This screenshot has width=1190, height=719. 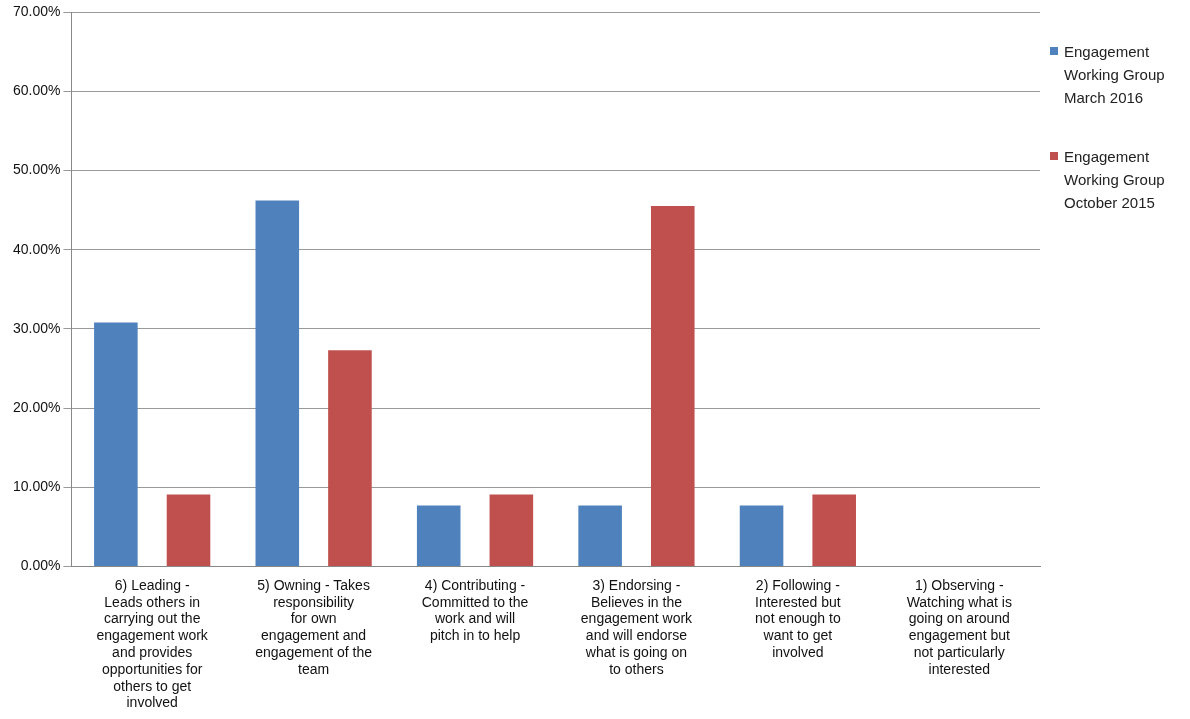 I want to click on y-tick-label: 60.00%, so click(x=37, y=90).